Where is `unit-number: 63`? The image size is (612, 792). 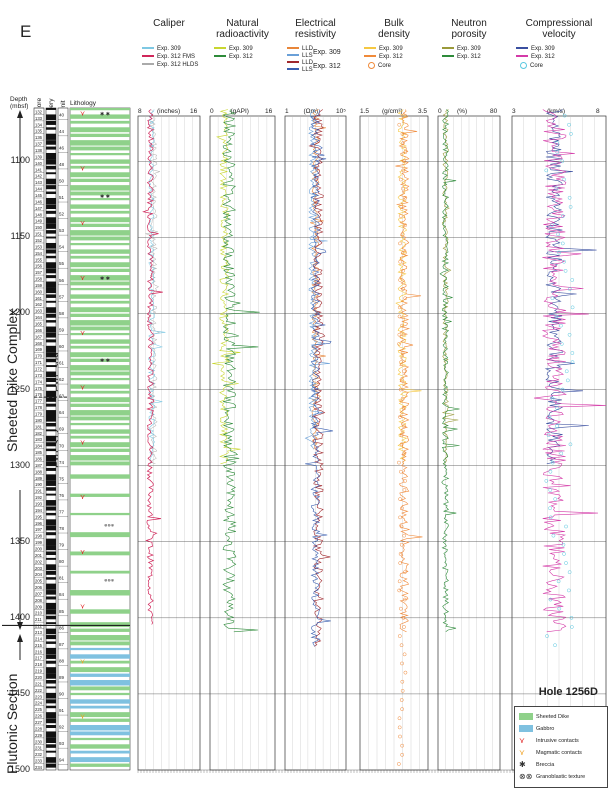
unit-number: 63 is located at coordinates (62, 396).